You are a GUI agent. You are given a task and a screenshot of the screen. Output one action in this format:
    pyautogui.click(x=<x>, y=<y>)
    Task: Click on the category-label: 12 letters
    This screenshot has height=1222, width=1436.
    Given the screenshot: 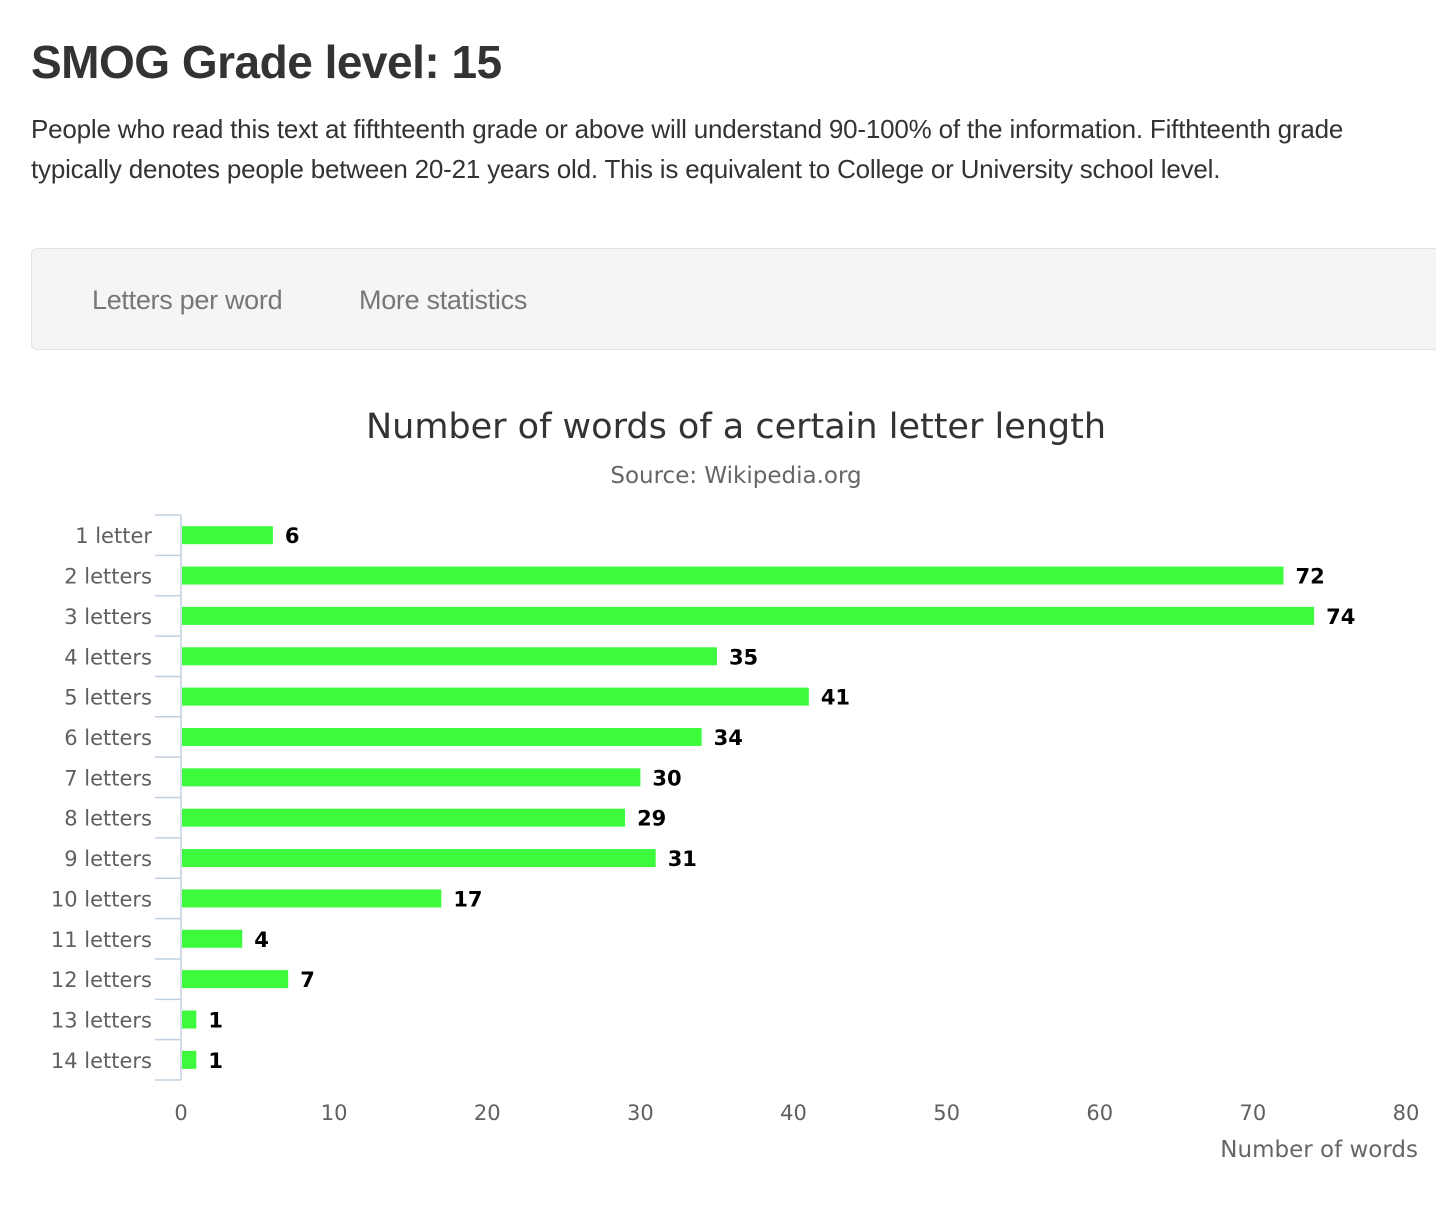 What is the action you would take?
    pyautogui.click(x=101, y=980)
    